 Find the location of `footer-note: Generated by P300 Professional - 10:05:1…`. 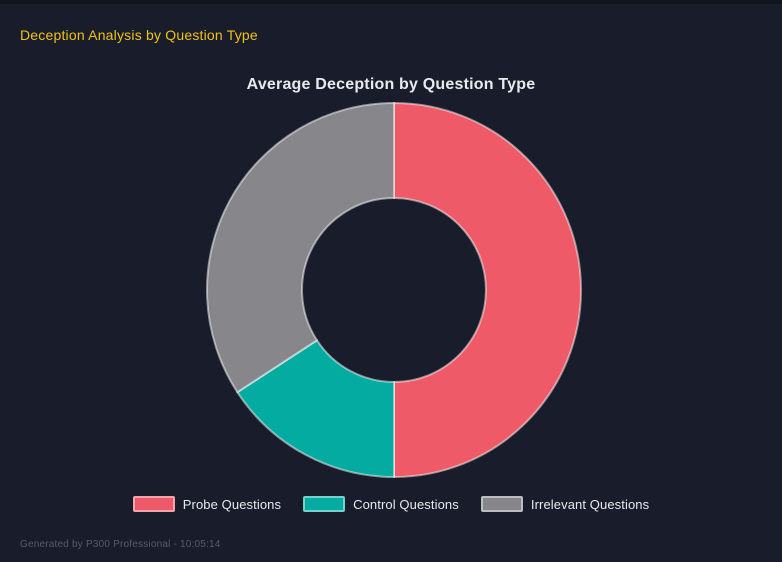

footer-note: Generated by P300 Professional - 10:05:1… is located at coordinates (120, 544).